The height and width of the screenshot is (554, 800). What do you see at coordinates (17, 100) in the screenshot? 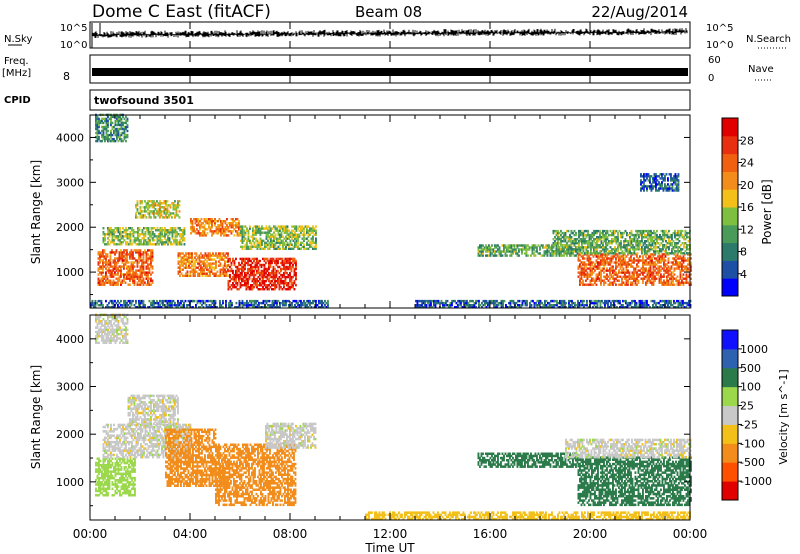
I see `cpid-label: CPID` at bounding box center [17, 100].